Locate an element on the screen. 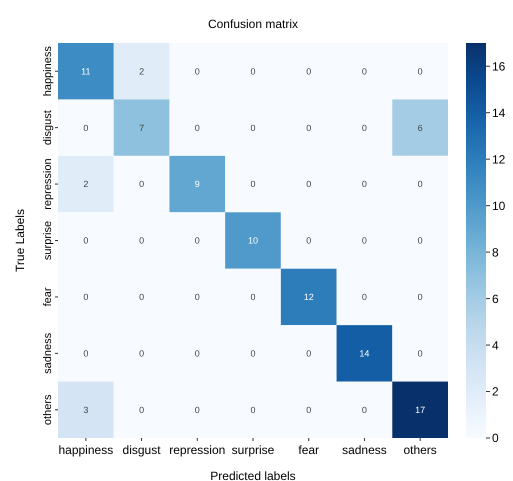 Image resolution: width=513 pixels, height=481 pixels. data-label: 10 is located at coordinates (253, 241).